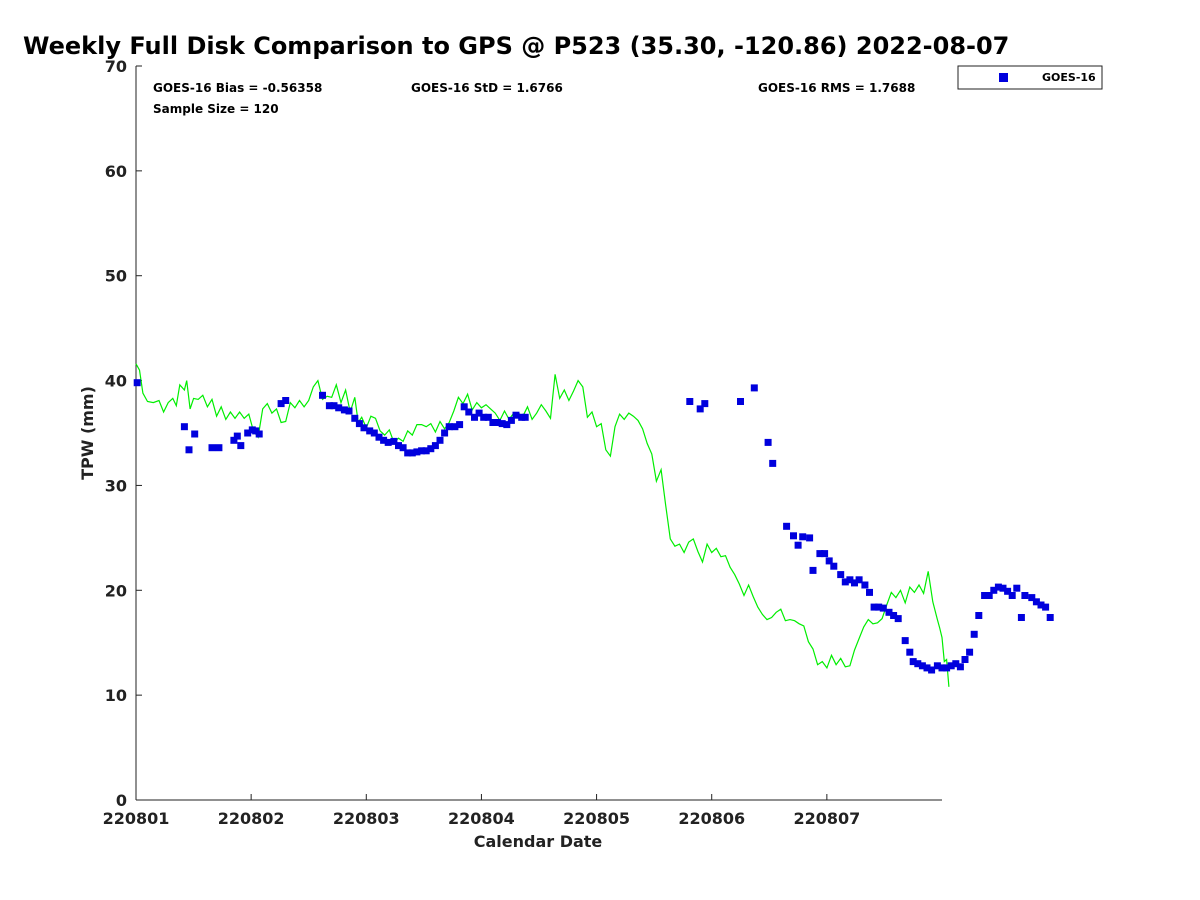 This screenshot has height=900, width=1200. I want to click on y-ticks: 0 10 20 30 40 50 60 70, so click(123, 433).